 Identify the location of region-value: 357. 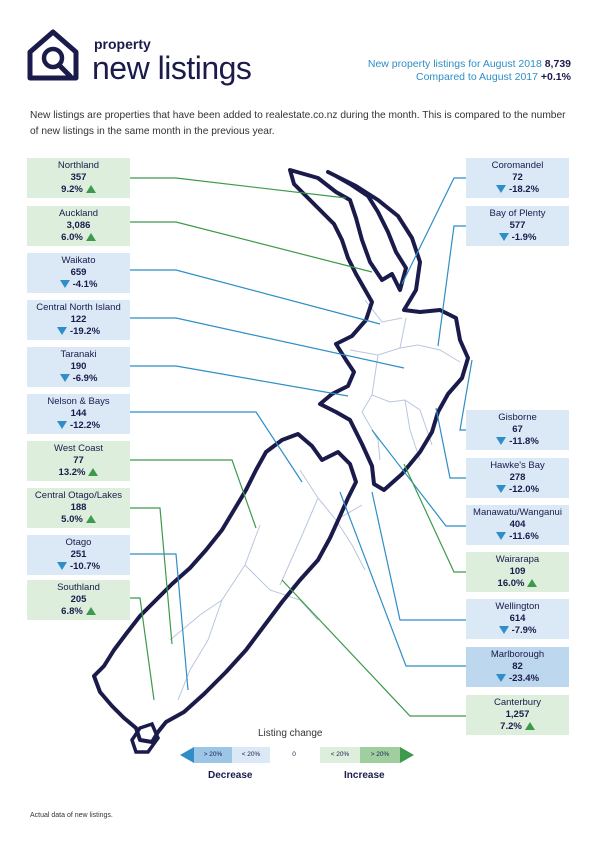
(78, 177).